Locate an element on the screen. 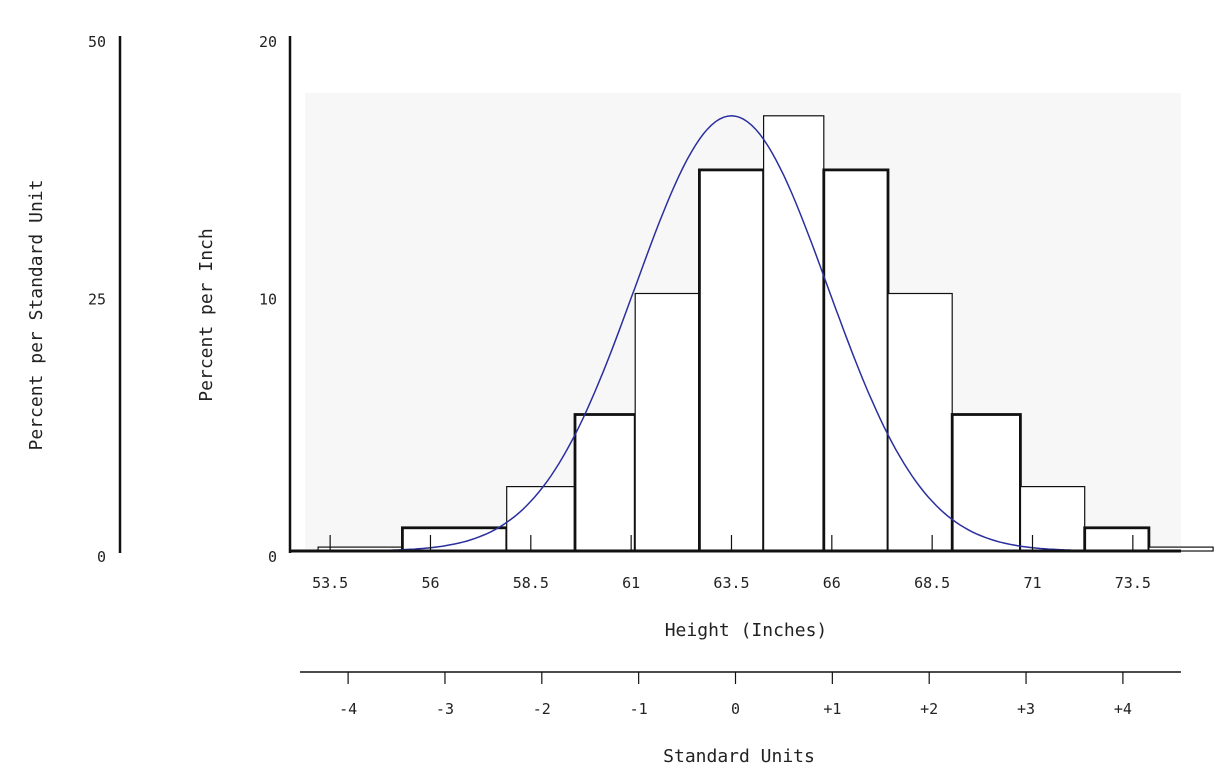  y2-axis-title: Percent per Standard Unit is located at coordinates (36, 315).